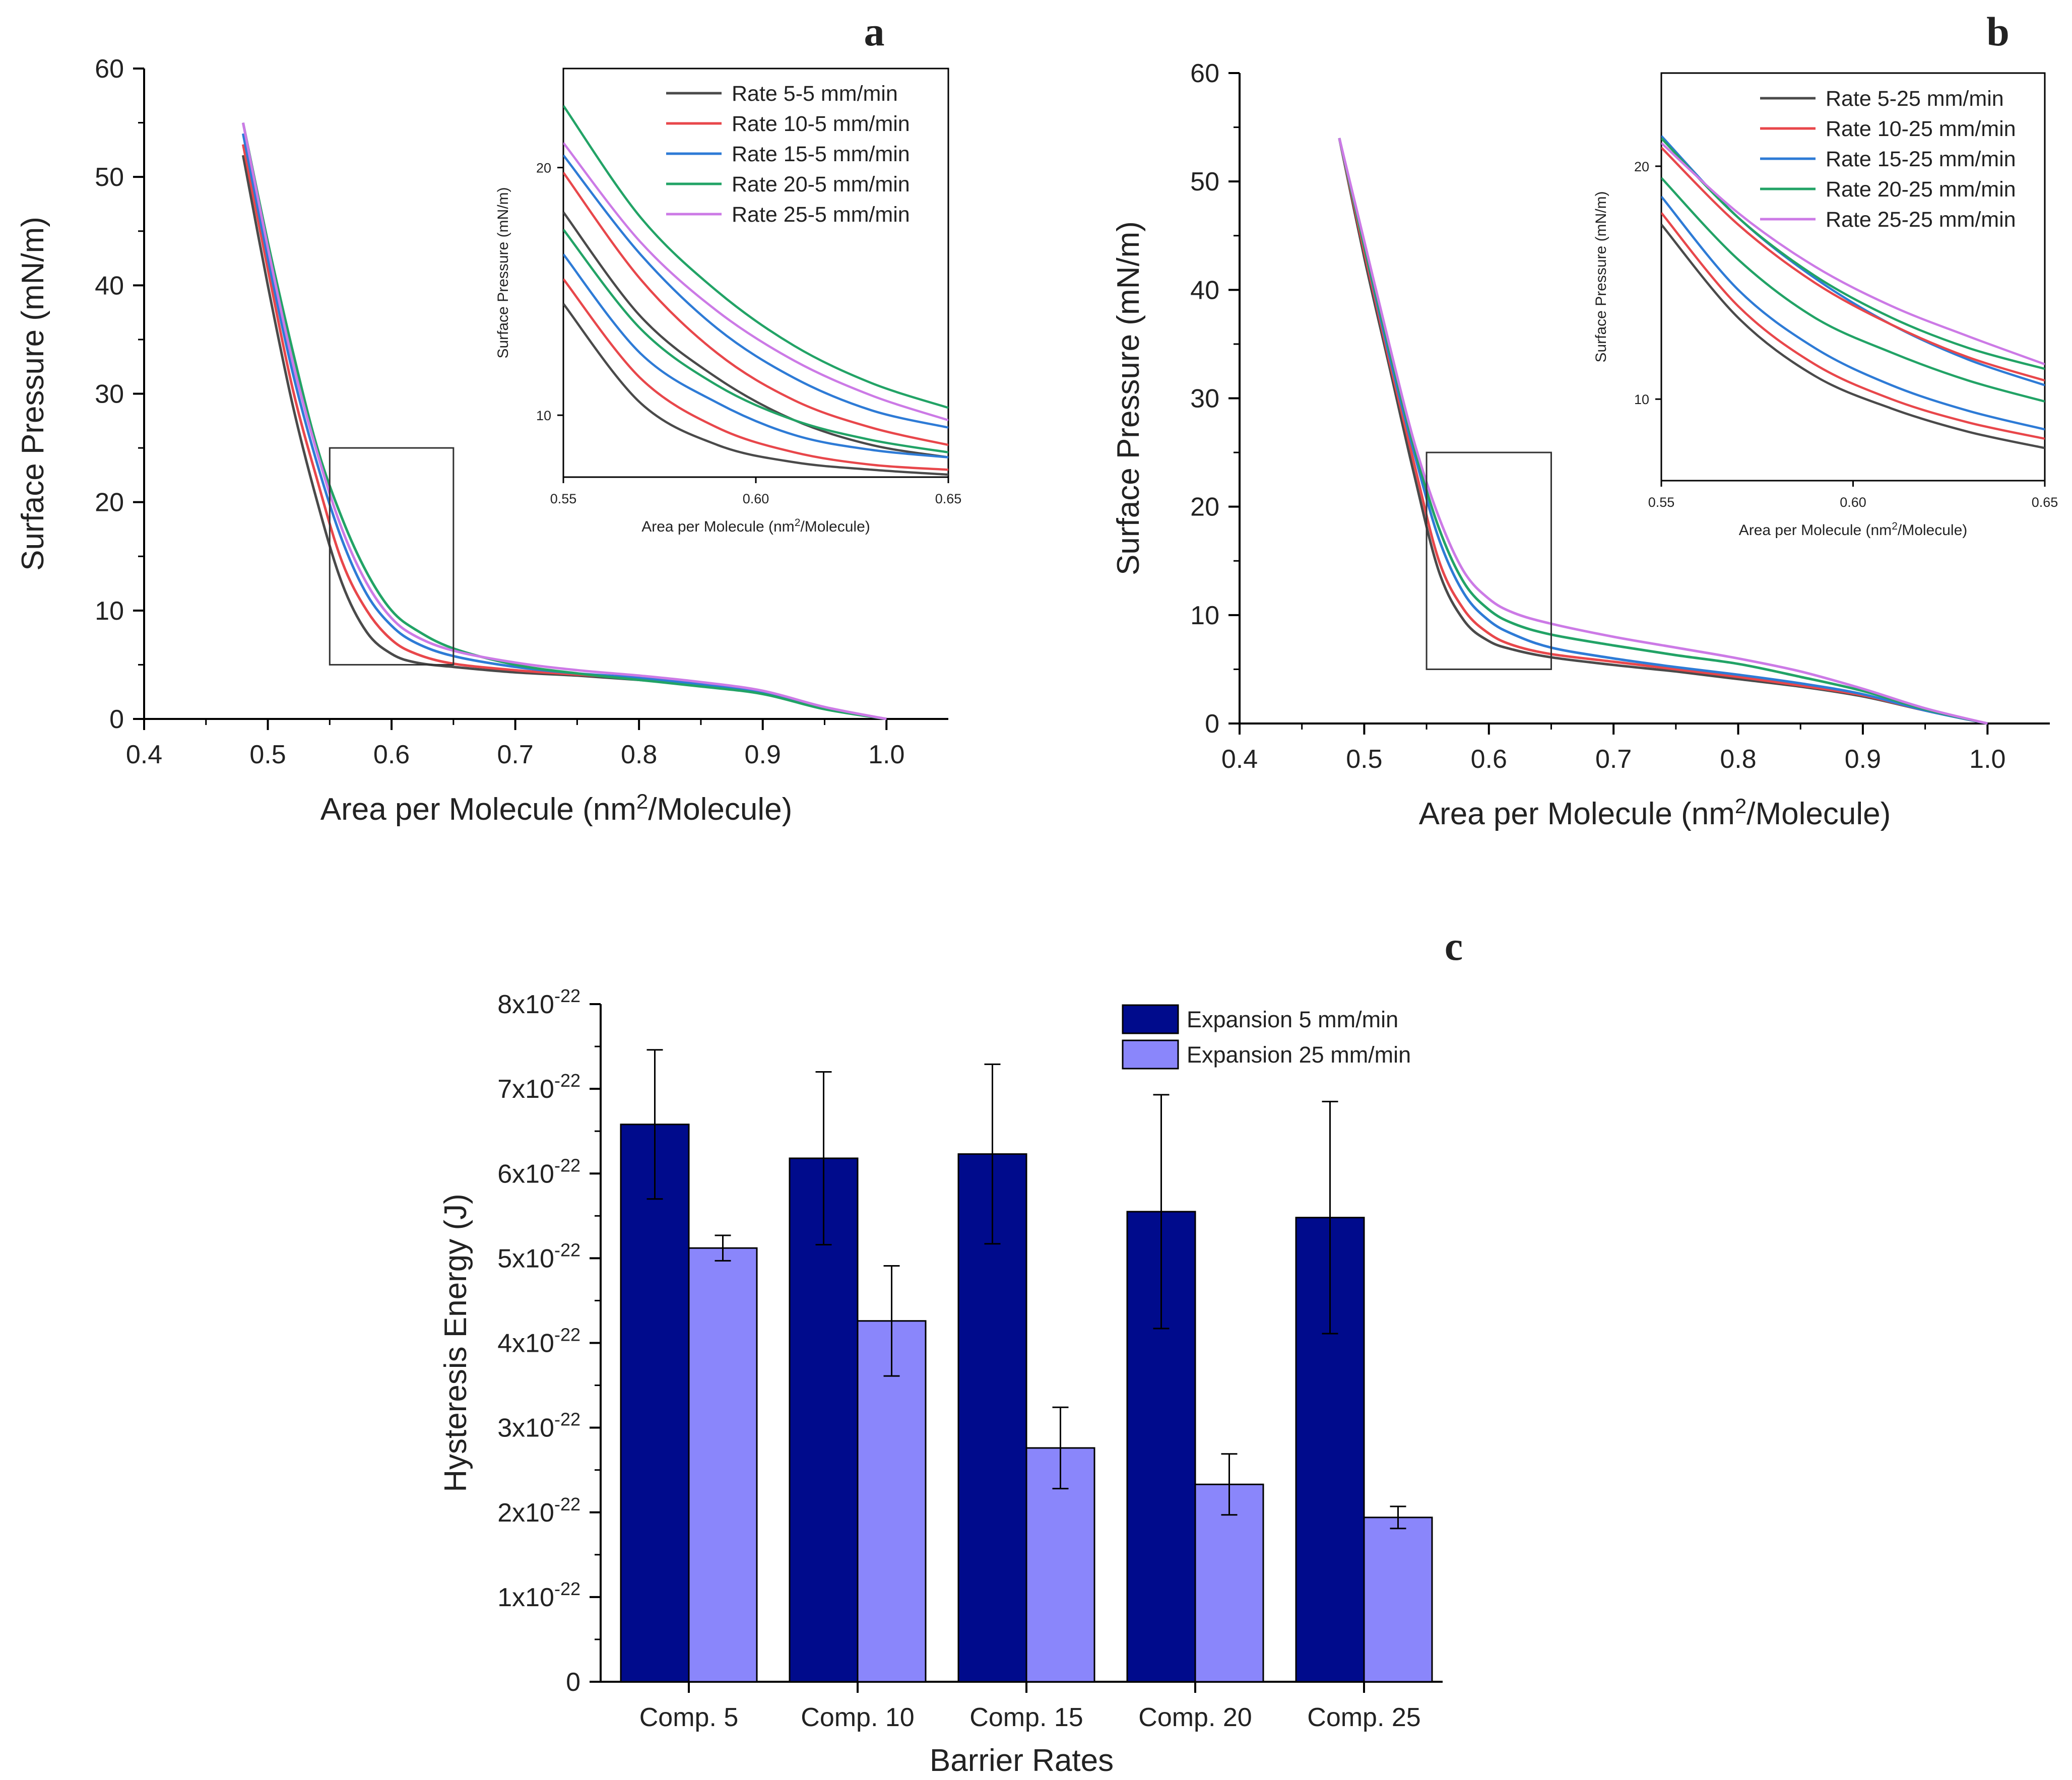  Describe the element at coordinates (717, 526) in the screenshot. I see `inset-x-axis-title-base: Area per Molecule (nm` at that location.